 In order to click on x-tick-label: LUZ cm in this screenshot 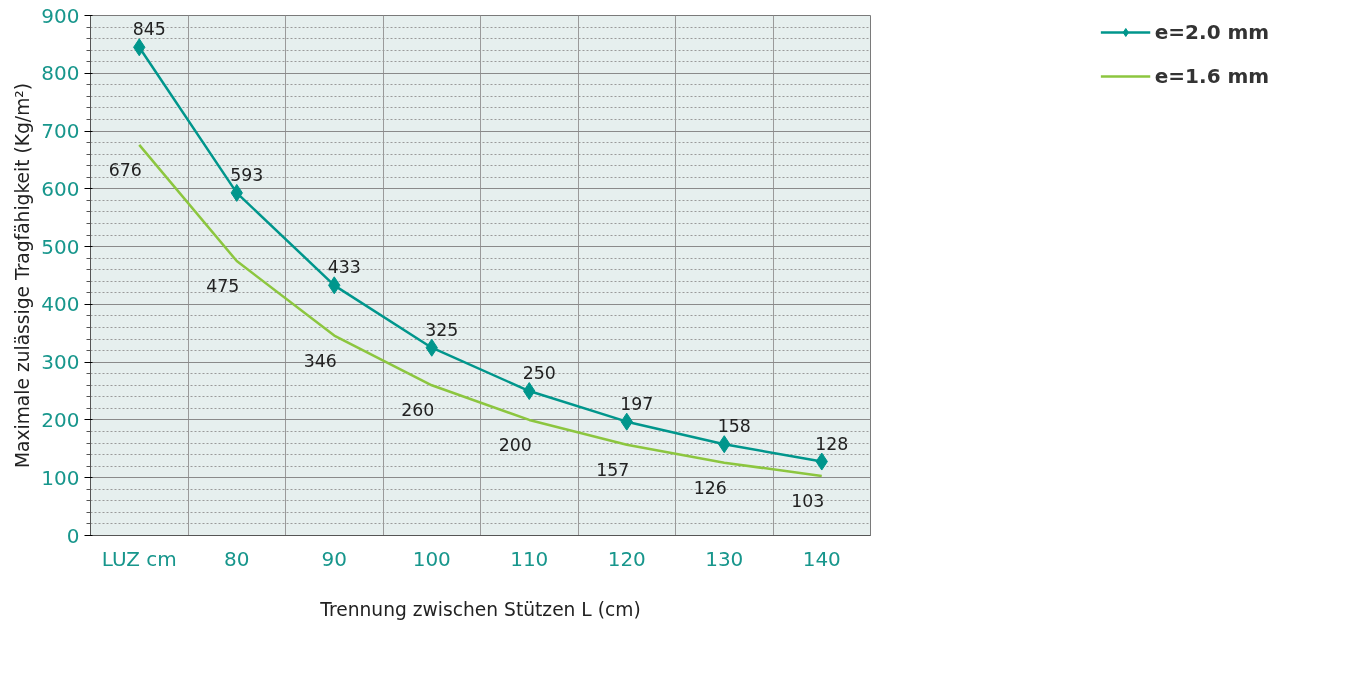, I will do `click(139, 558)`.